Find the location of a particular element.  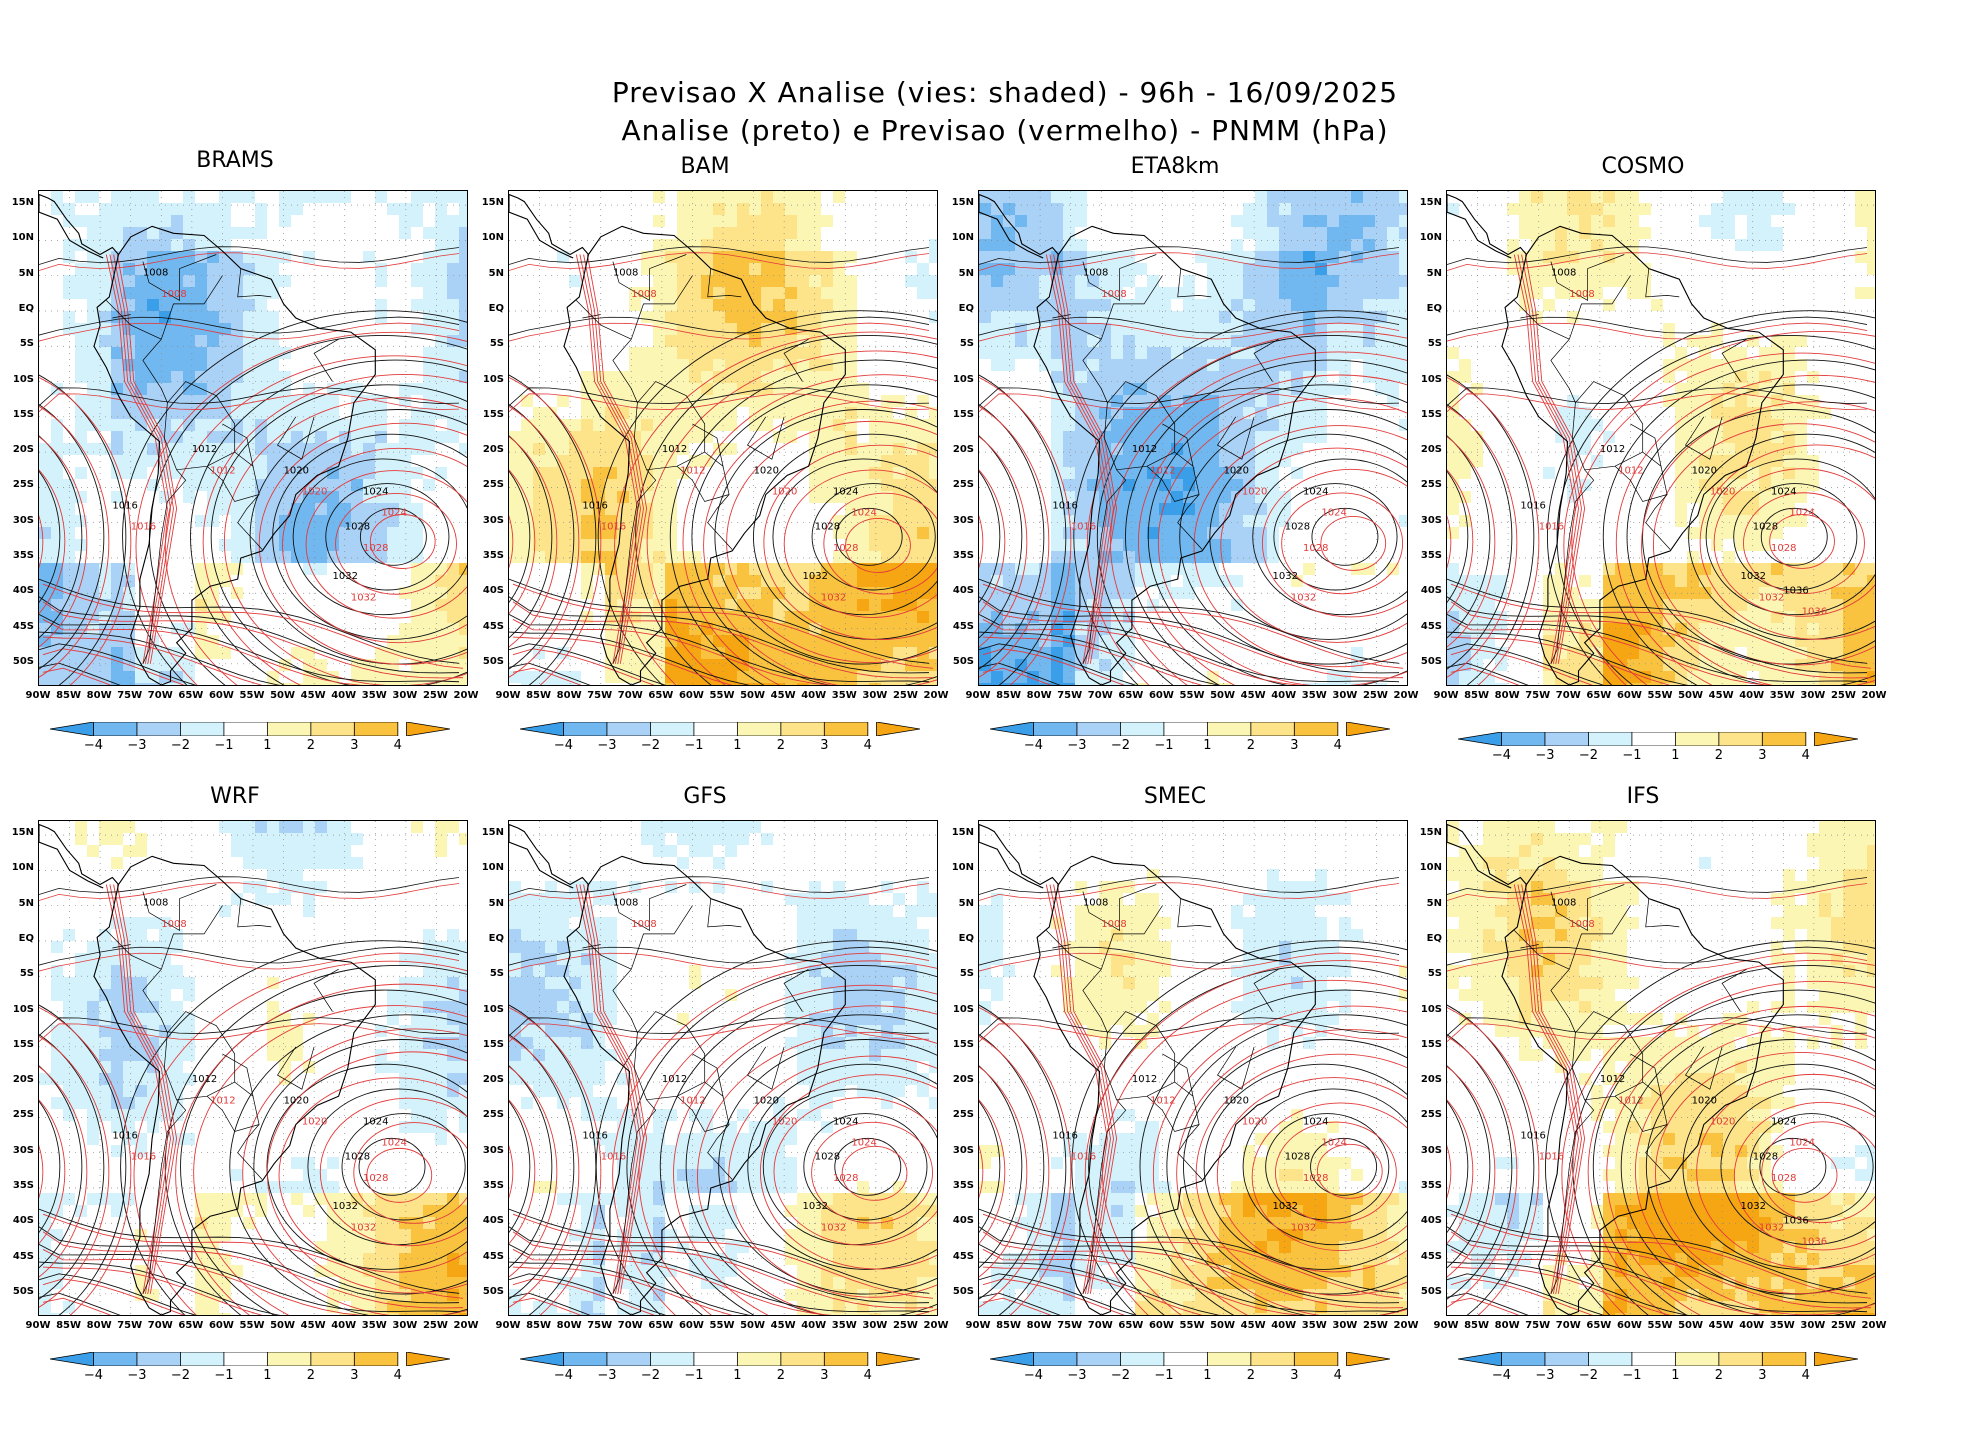

isobar-label-forecast: 1016 is located at coordinates (1551, 527).